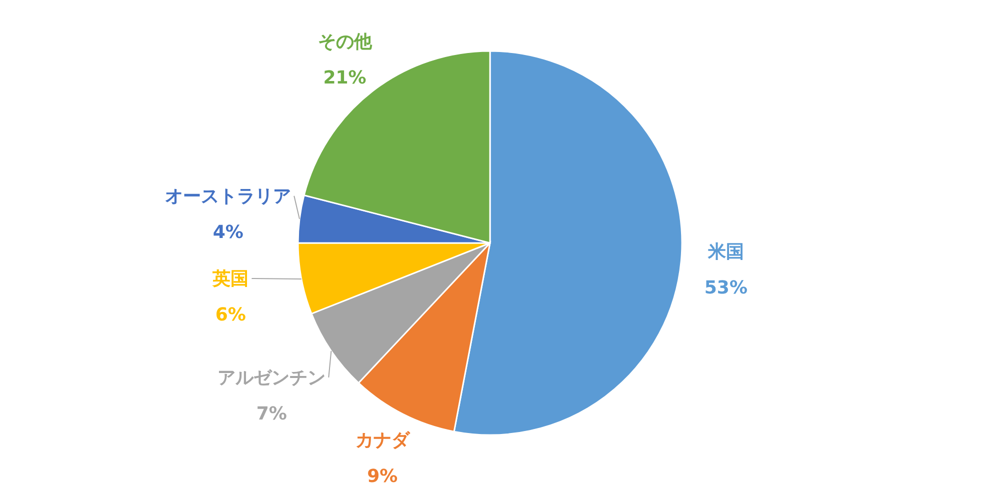 Image resolution: width=981 pixels, height=487 pixels. I want to click on data-label: 6%, so click(230, 315).